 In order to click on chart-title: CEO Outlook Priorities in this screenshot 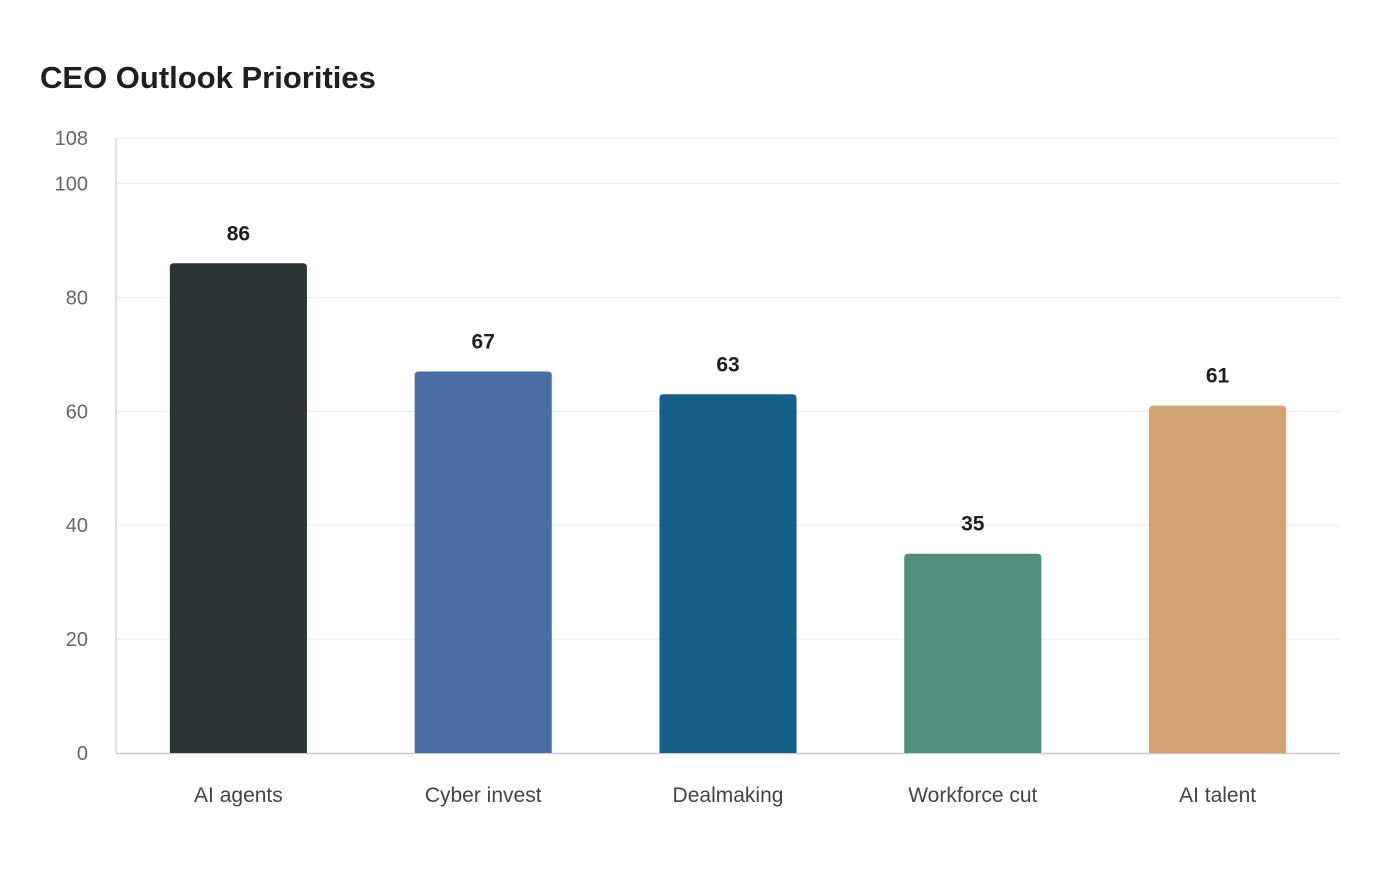, I will do `click(208, 77)`.